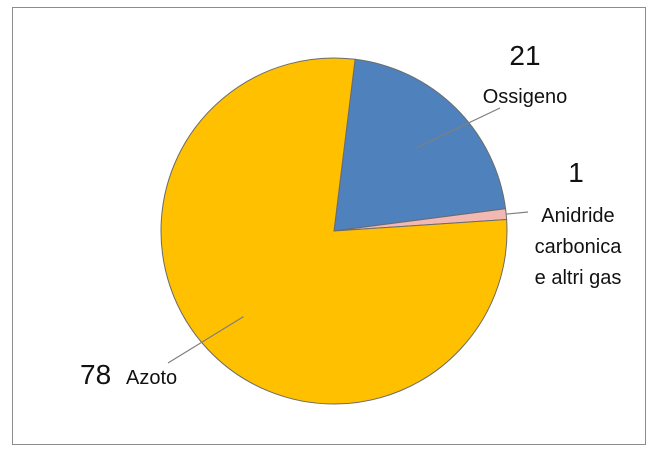  Describe the element at coordinates (576, 172) in the screenshot. I see `value-label-anidride: 1` at that location.